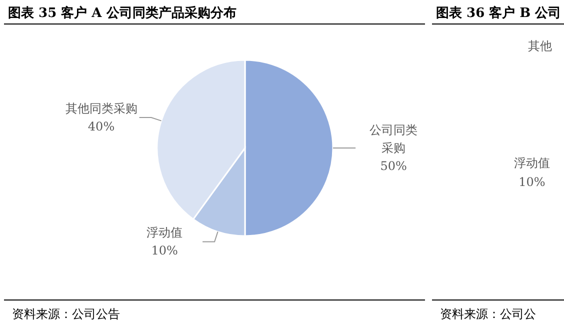  What do you see at coordinates (488, 314) in the screenshot?
I see `source: 资料来源：公司公` at bounding box center [488, 314].